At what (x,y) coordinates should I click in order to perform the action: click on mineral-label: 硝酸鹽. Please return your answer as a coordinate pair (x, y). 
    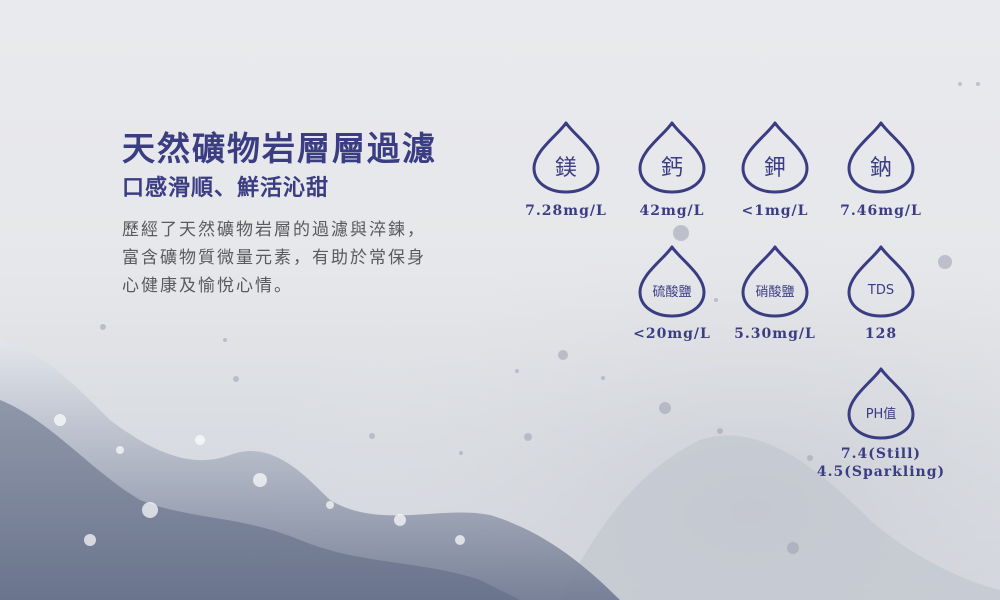
    Looking at the image, I should click on (775, 292).